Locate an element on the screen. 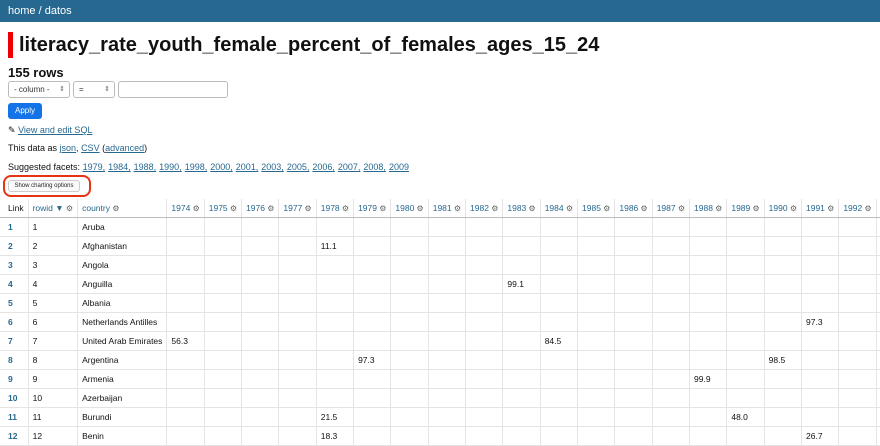 The image size is (880, 446). facet-link-2006: 2006, is located at coordinates (323, 167).